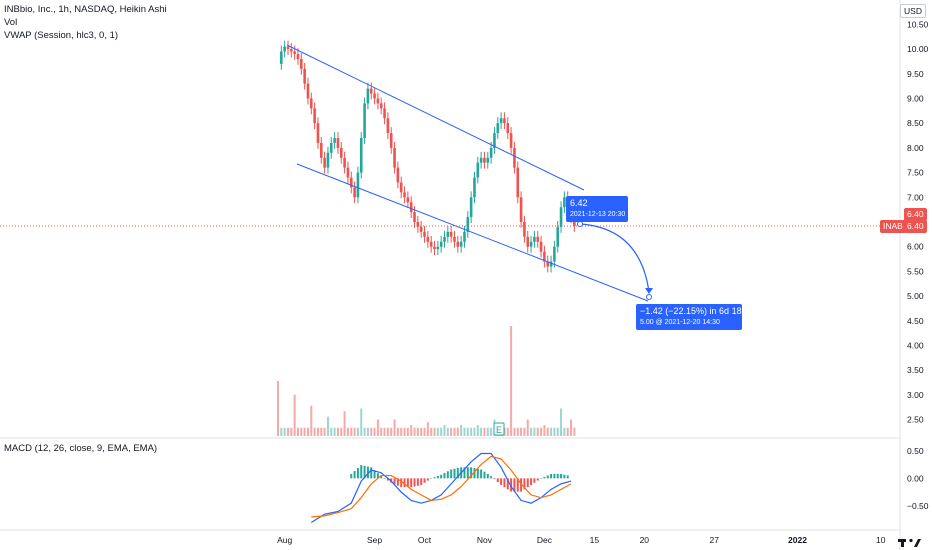  Describe the element at coordinates (714, 540) in the screenshot. I see `time-tick-label: 27` at that location.